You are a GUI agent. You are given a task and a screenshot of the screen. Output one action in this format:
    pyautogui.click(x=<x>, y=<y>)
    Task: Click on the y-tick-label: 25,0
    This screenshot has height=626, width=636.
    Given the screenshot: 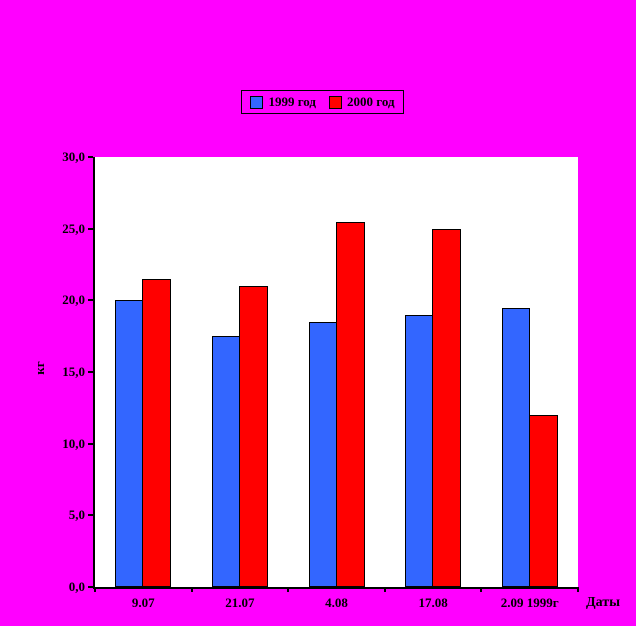 What is the action you would take?
    pyautogui.click(x=73, y=228)
    